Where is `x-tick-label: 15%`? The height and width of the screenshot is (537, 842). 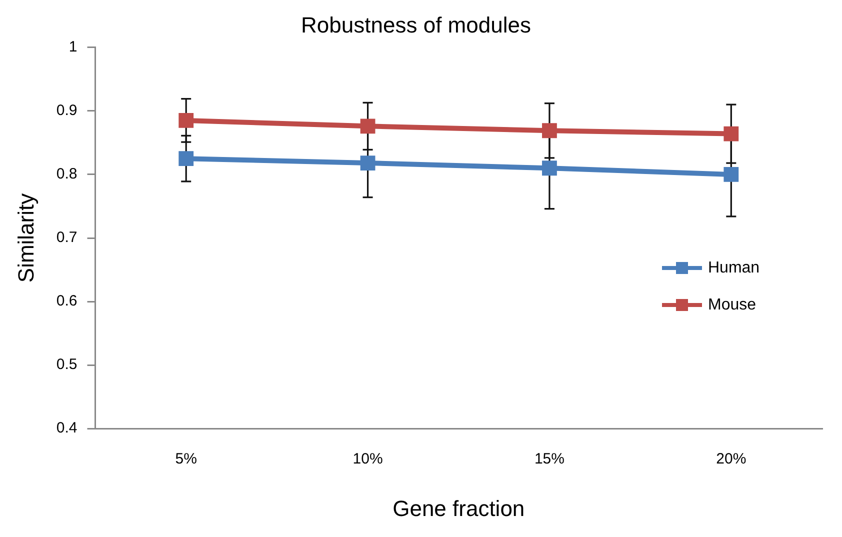
x-tick-label: 15% is located at coordinates (549, 459).